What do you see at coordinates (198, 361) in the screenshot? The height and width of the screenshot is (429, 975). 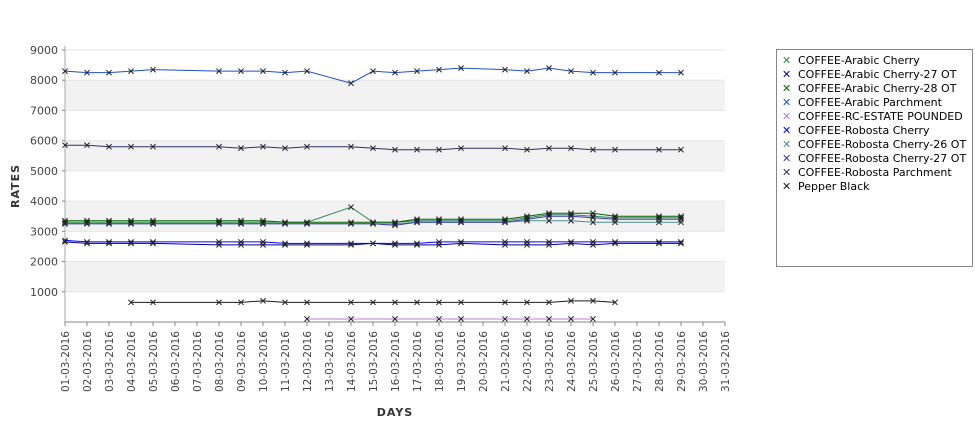 I see `x-tick-label: 07-03-2016` at bounding box center [198, 361].